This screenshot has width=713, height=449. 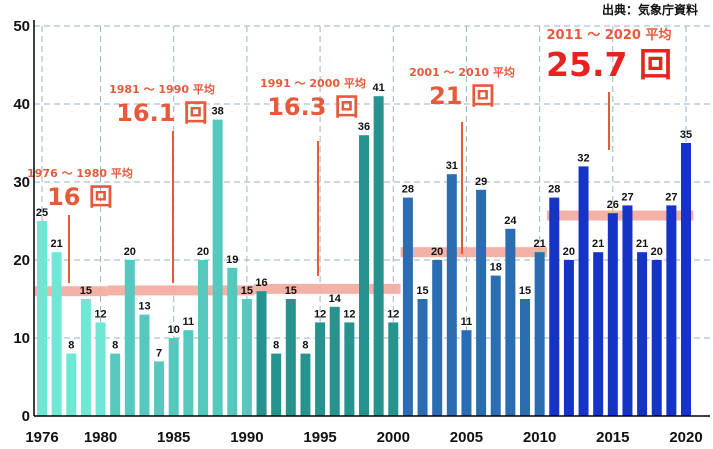 What do you see at coordinates (319, 437) in the screenshot?
I see `x-tick-label: 1995` at bounding box center [319, 437].